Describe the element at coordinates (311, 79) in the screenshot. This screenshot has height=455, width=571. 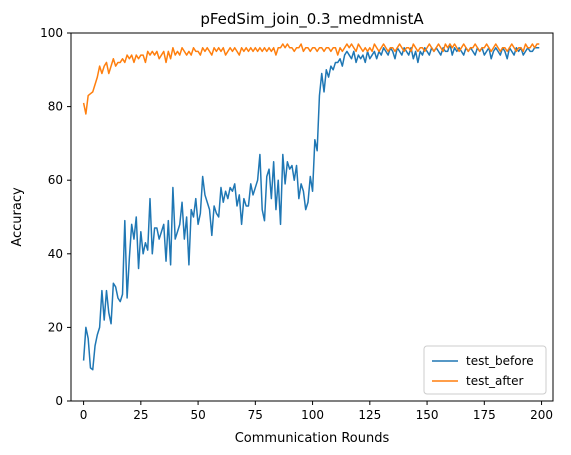
I see `series-line-test_after` at that location.